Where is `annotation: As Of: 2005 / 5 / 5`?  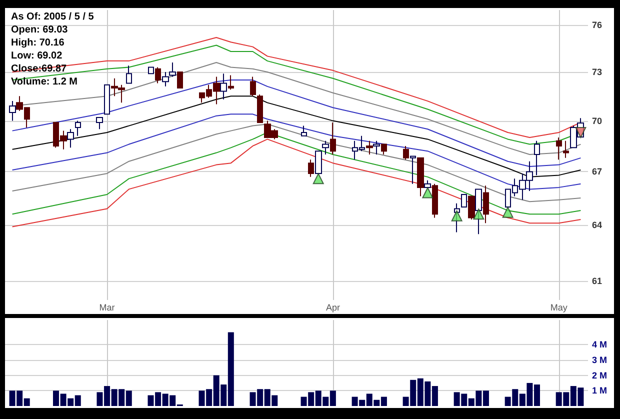
annotation: As Of: 2005 / 5 / 5 is located at coordinates (52, 17).